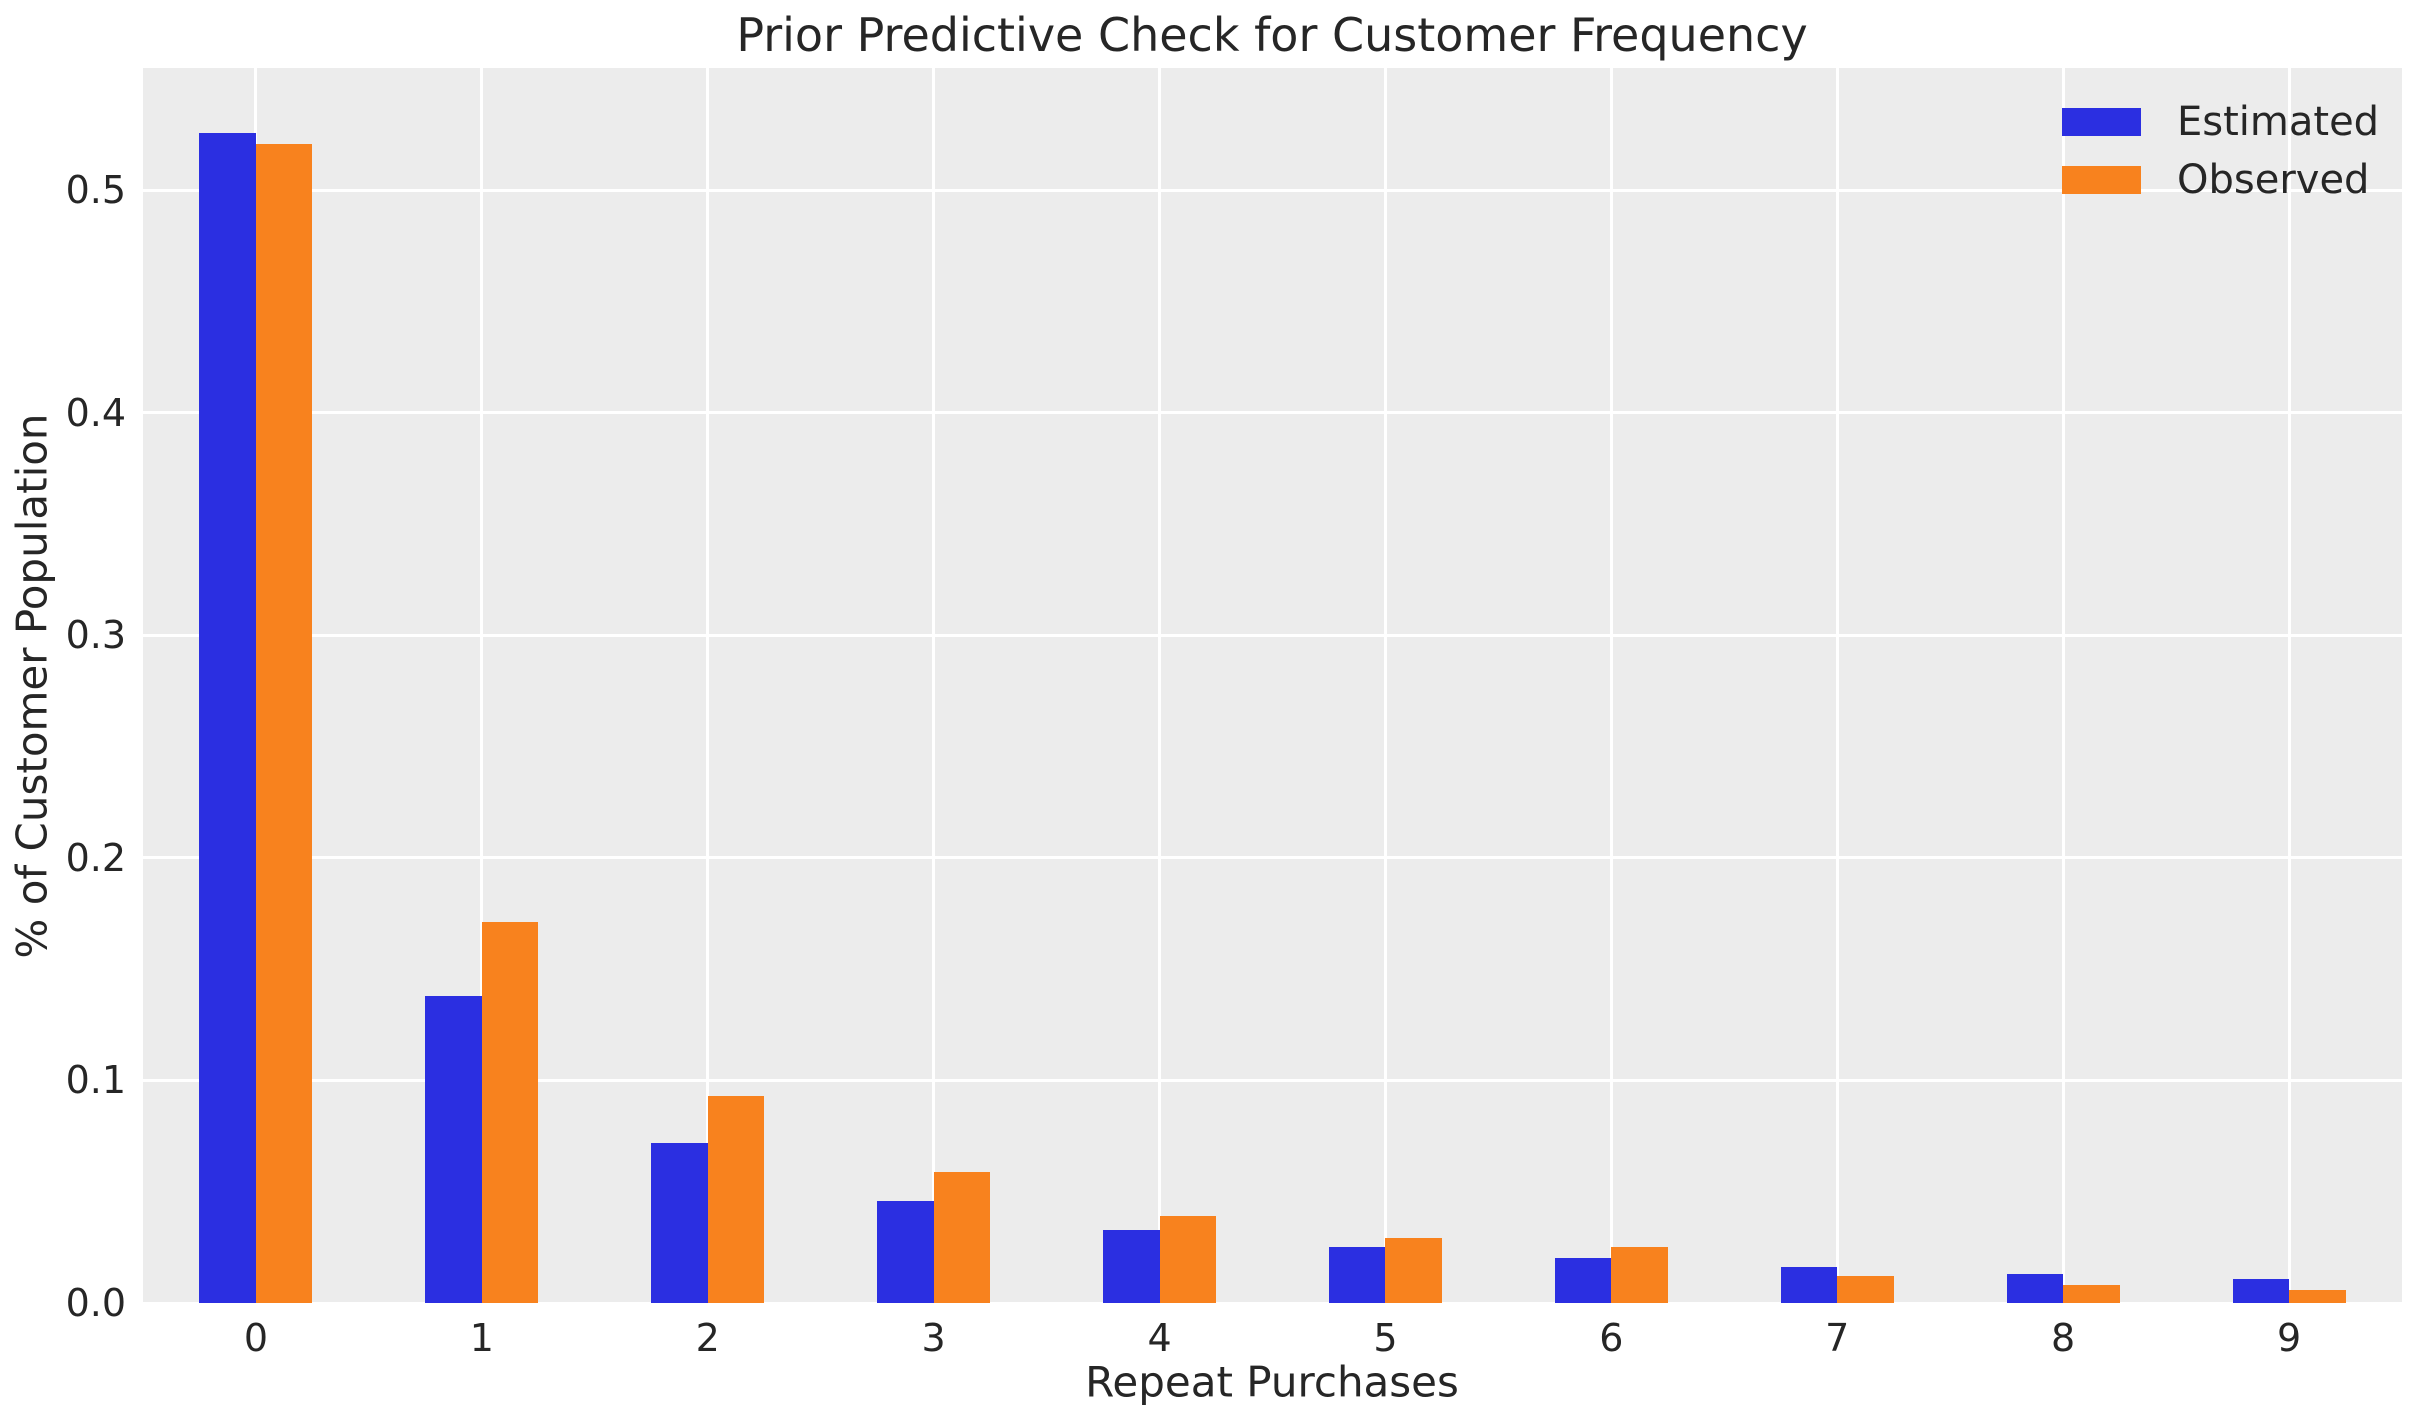  What do you see at coordinates (2063, 1338) in the screenshot?
I see `x-tick-label-8: 8` at bounding box center [2063, 1338].